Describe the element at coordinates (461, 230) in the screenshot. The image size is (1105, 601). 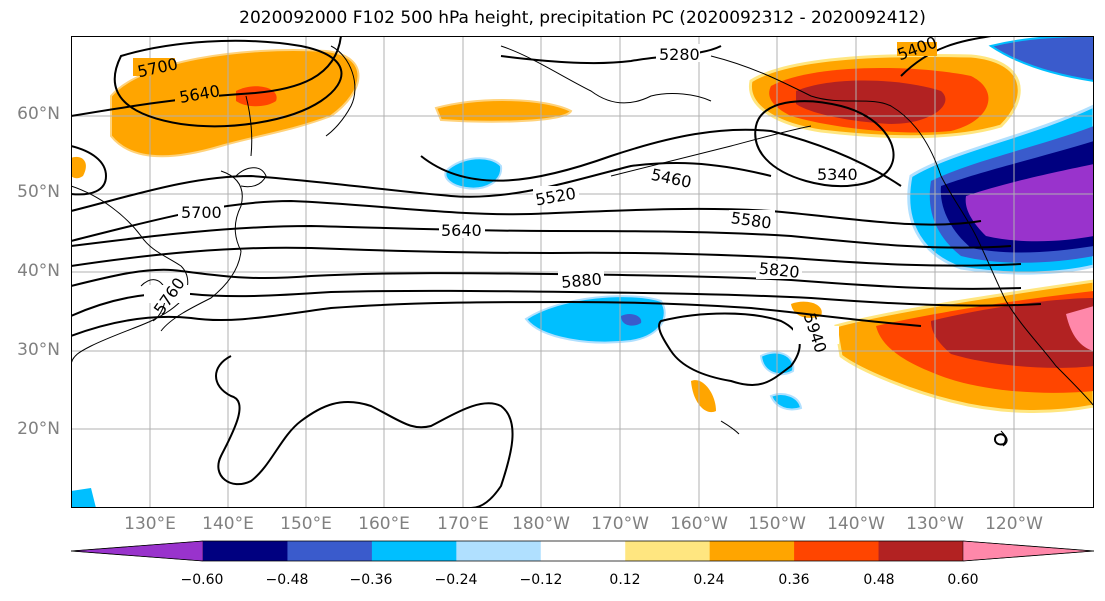
I see `contour-label-5640-center: 5640` at that location.